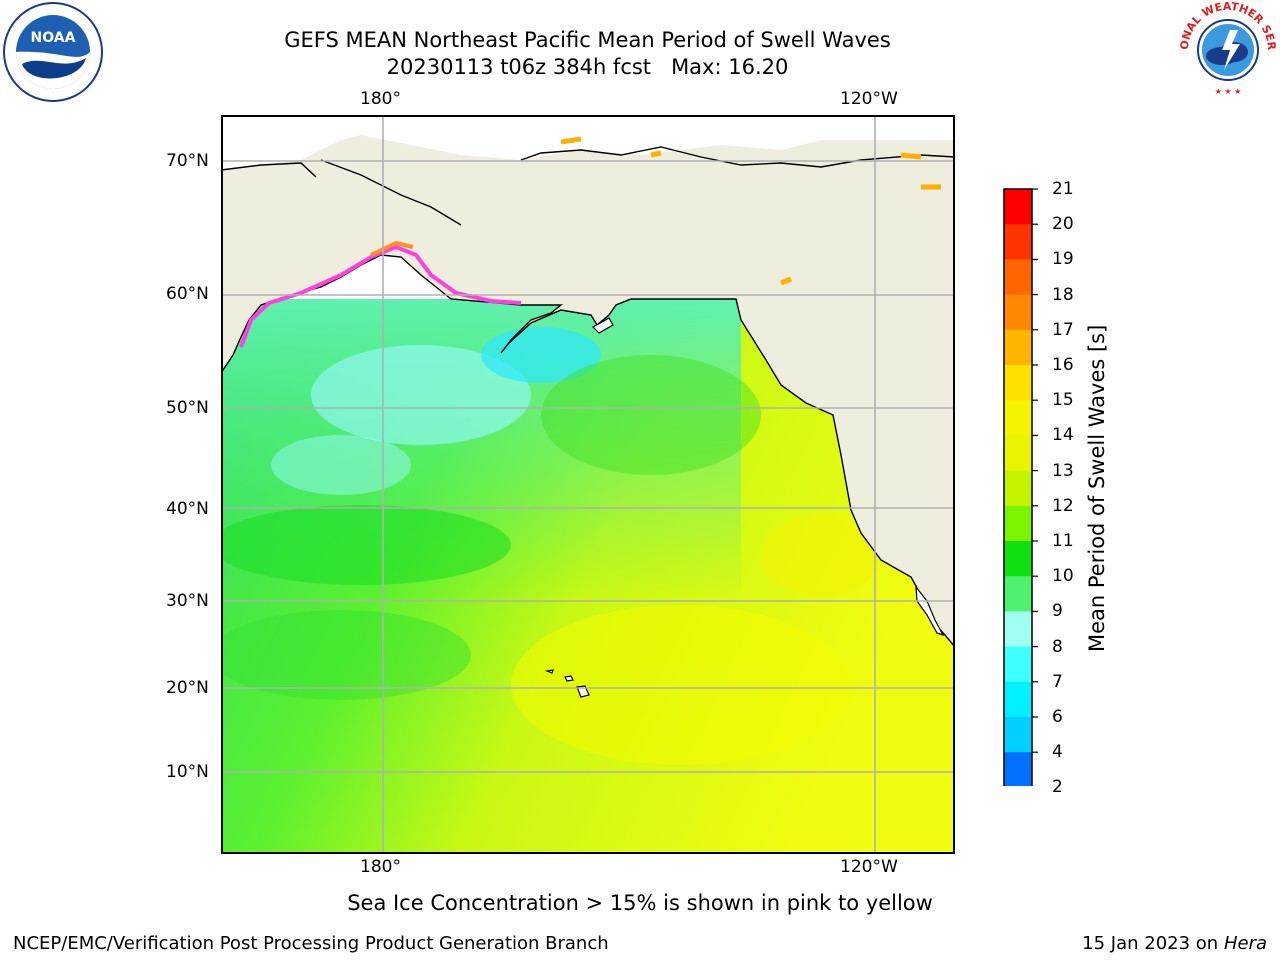 The width and height of the screenshot is (1280, 960). Describe the element at coordinates (869, 867) in the screenshot. I see `lon-label-bottom-120w: 120°W` at that location.